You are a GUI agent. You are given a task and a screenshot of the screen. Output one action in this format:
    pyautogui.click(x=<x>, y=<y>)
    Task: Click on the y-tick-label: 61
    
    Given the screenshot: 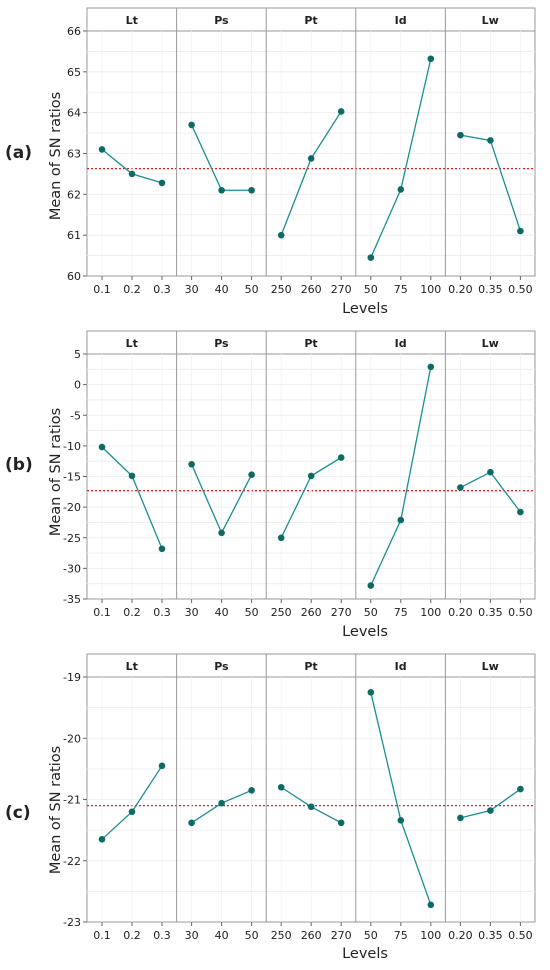 What is the action you would take?
    pyautogui.click(x=74, y=235)
    